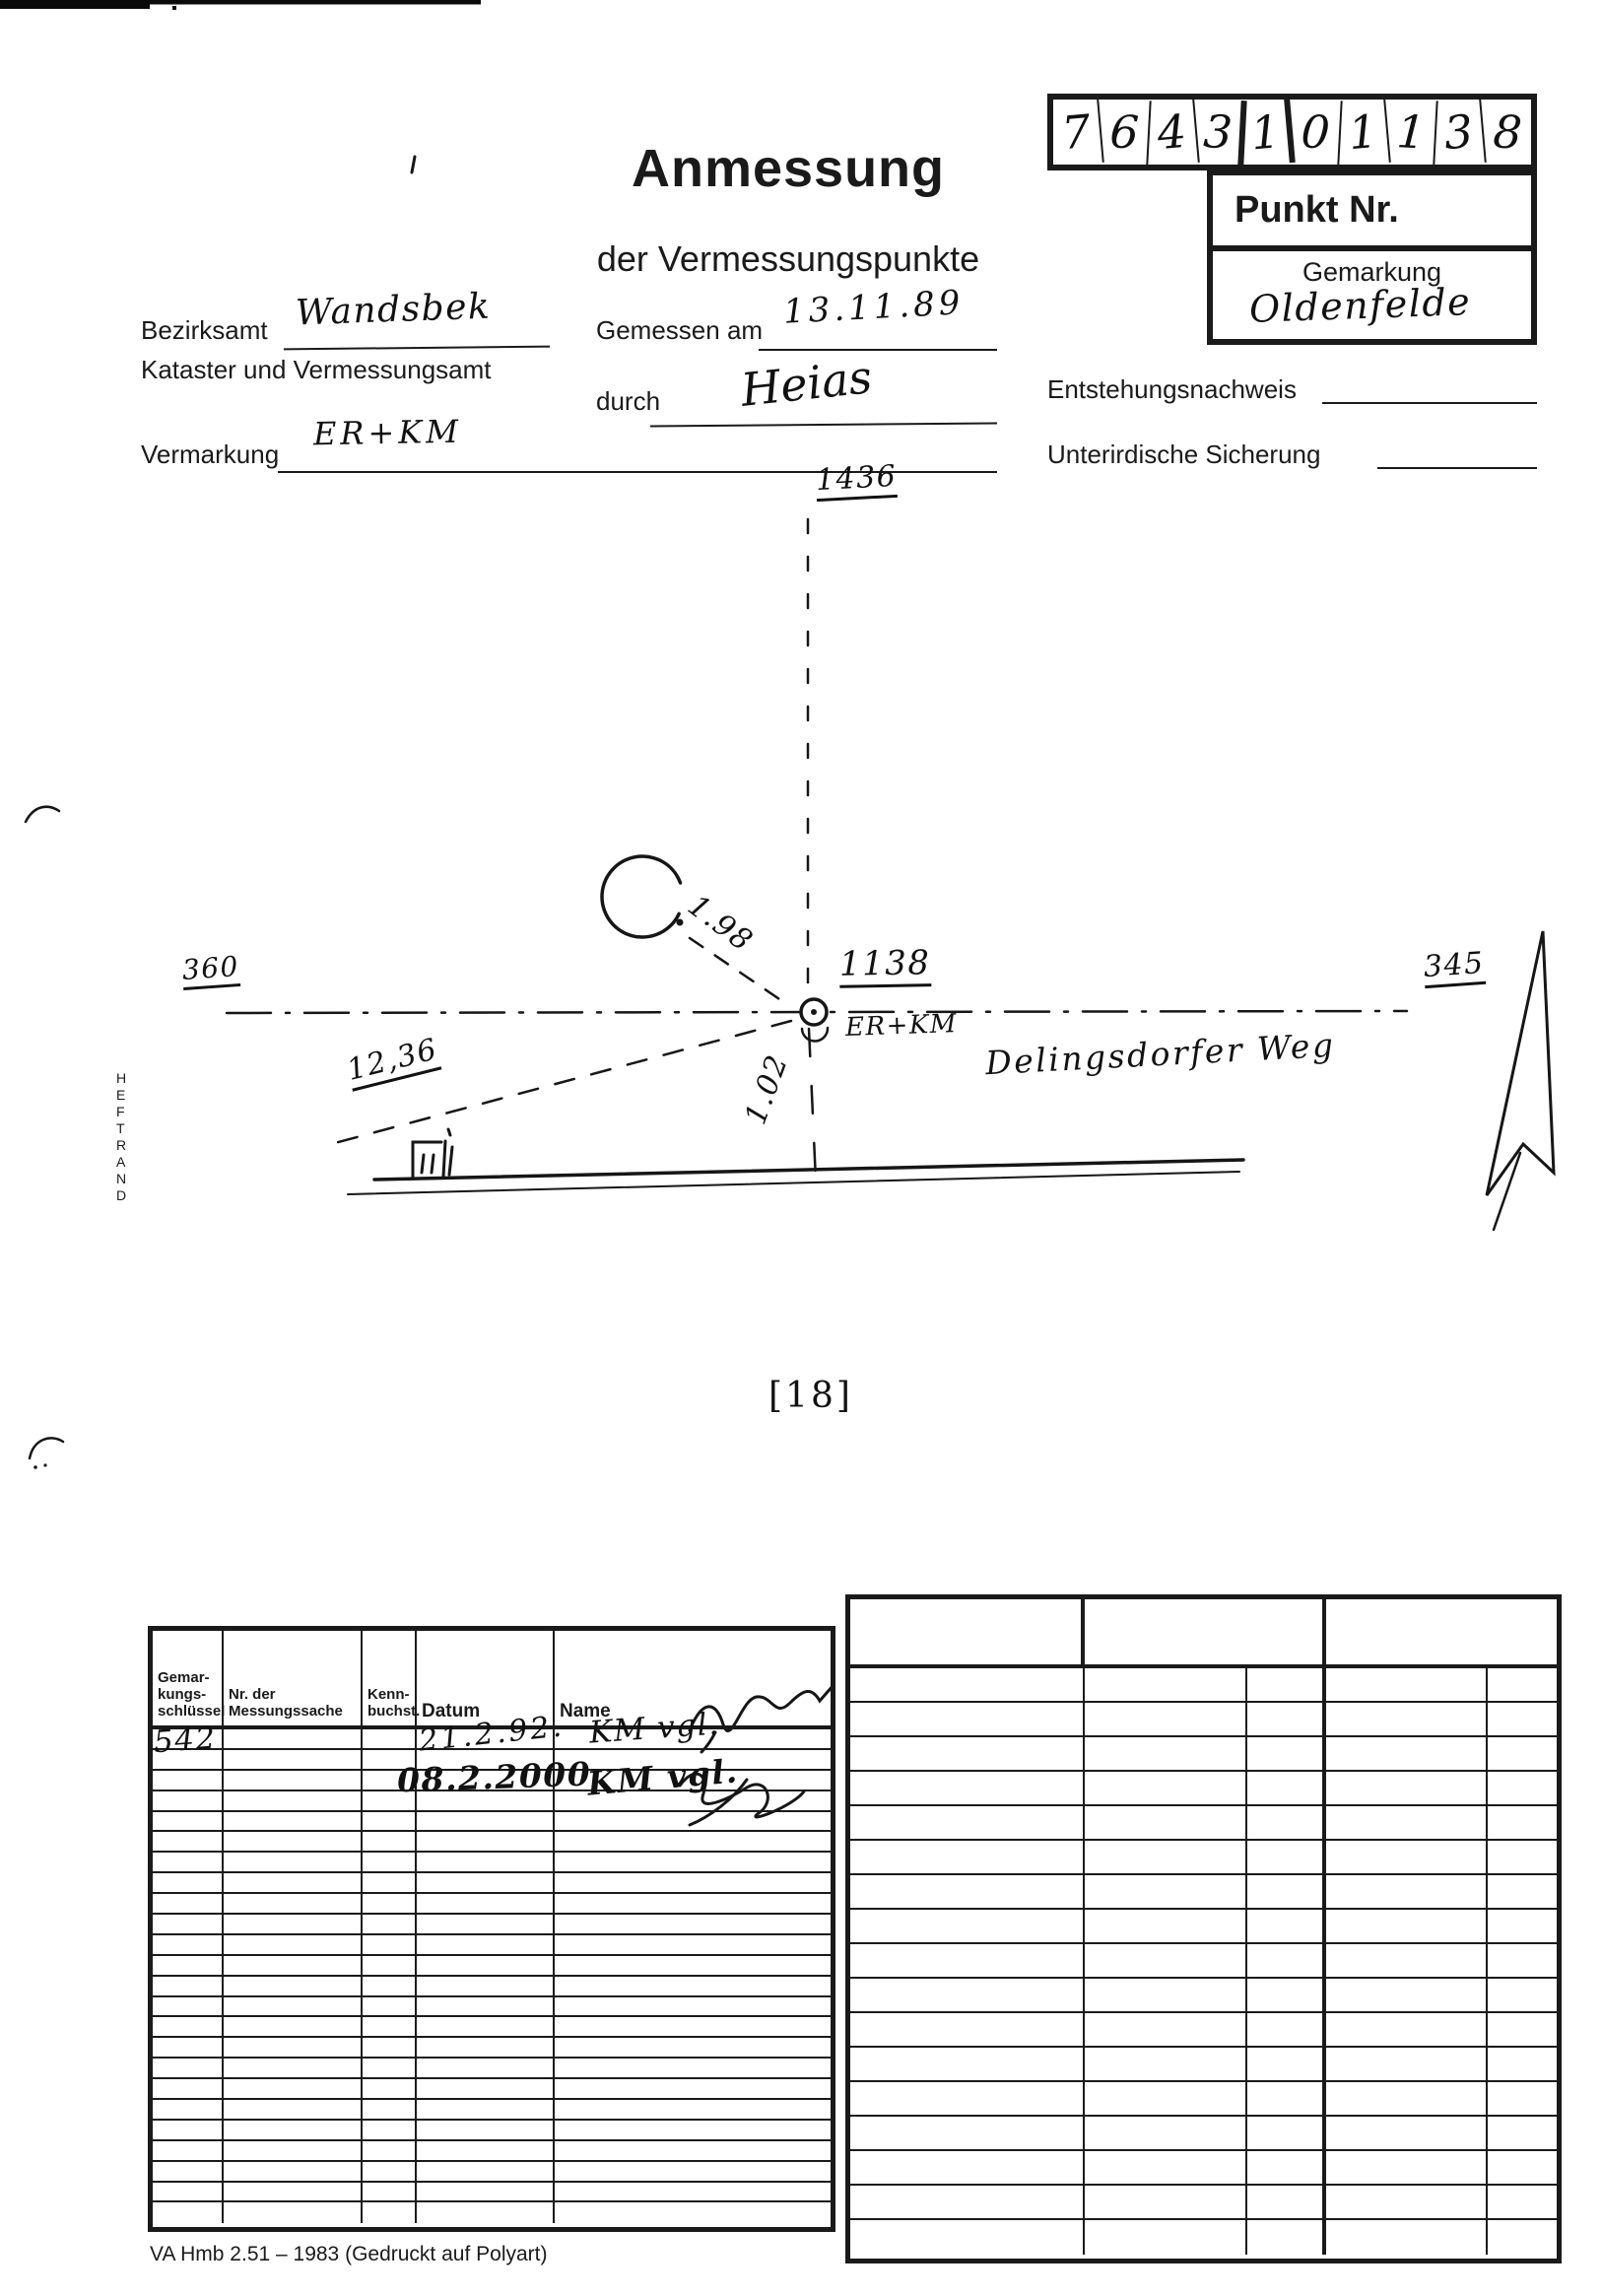 This screenshot has width=1602, height=2296. What do you see at coordinates (788, 168) in the screenshot?
I see `form-title: Anmessung` at bounding box center [788, 168].